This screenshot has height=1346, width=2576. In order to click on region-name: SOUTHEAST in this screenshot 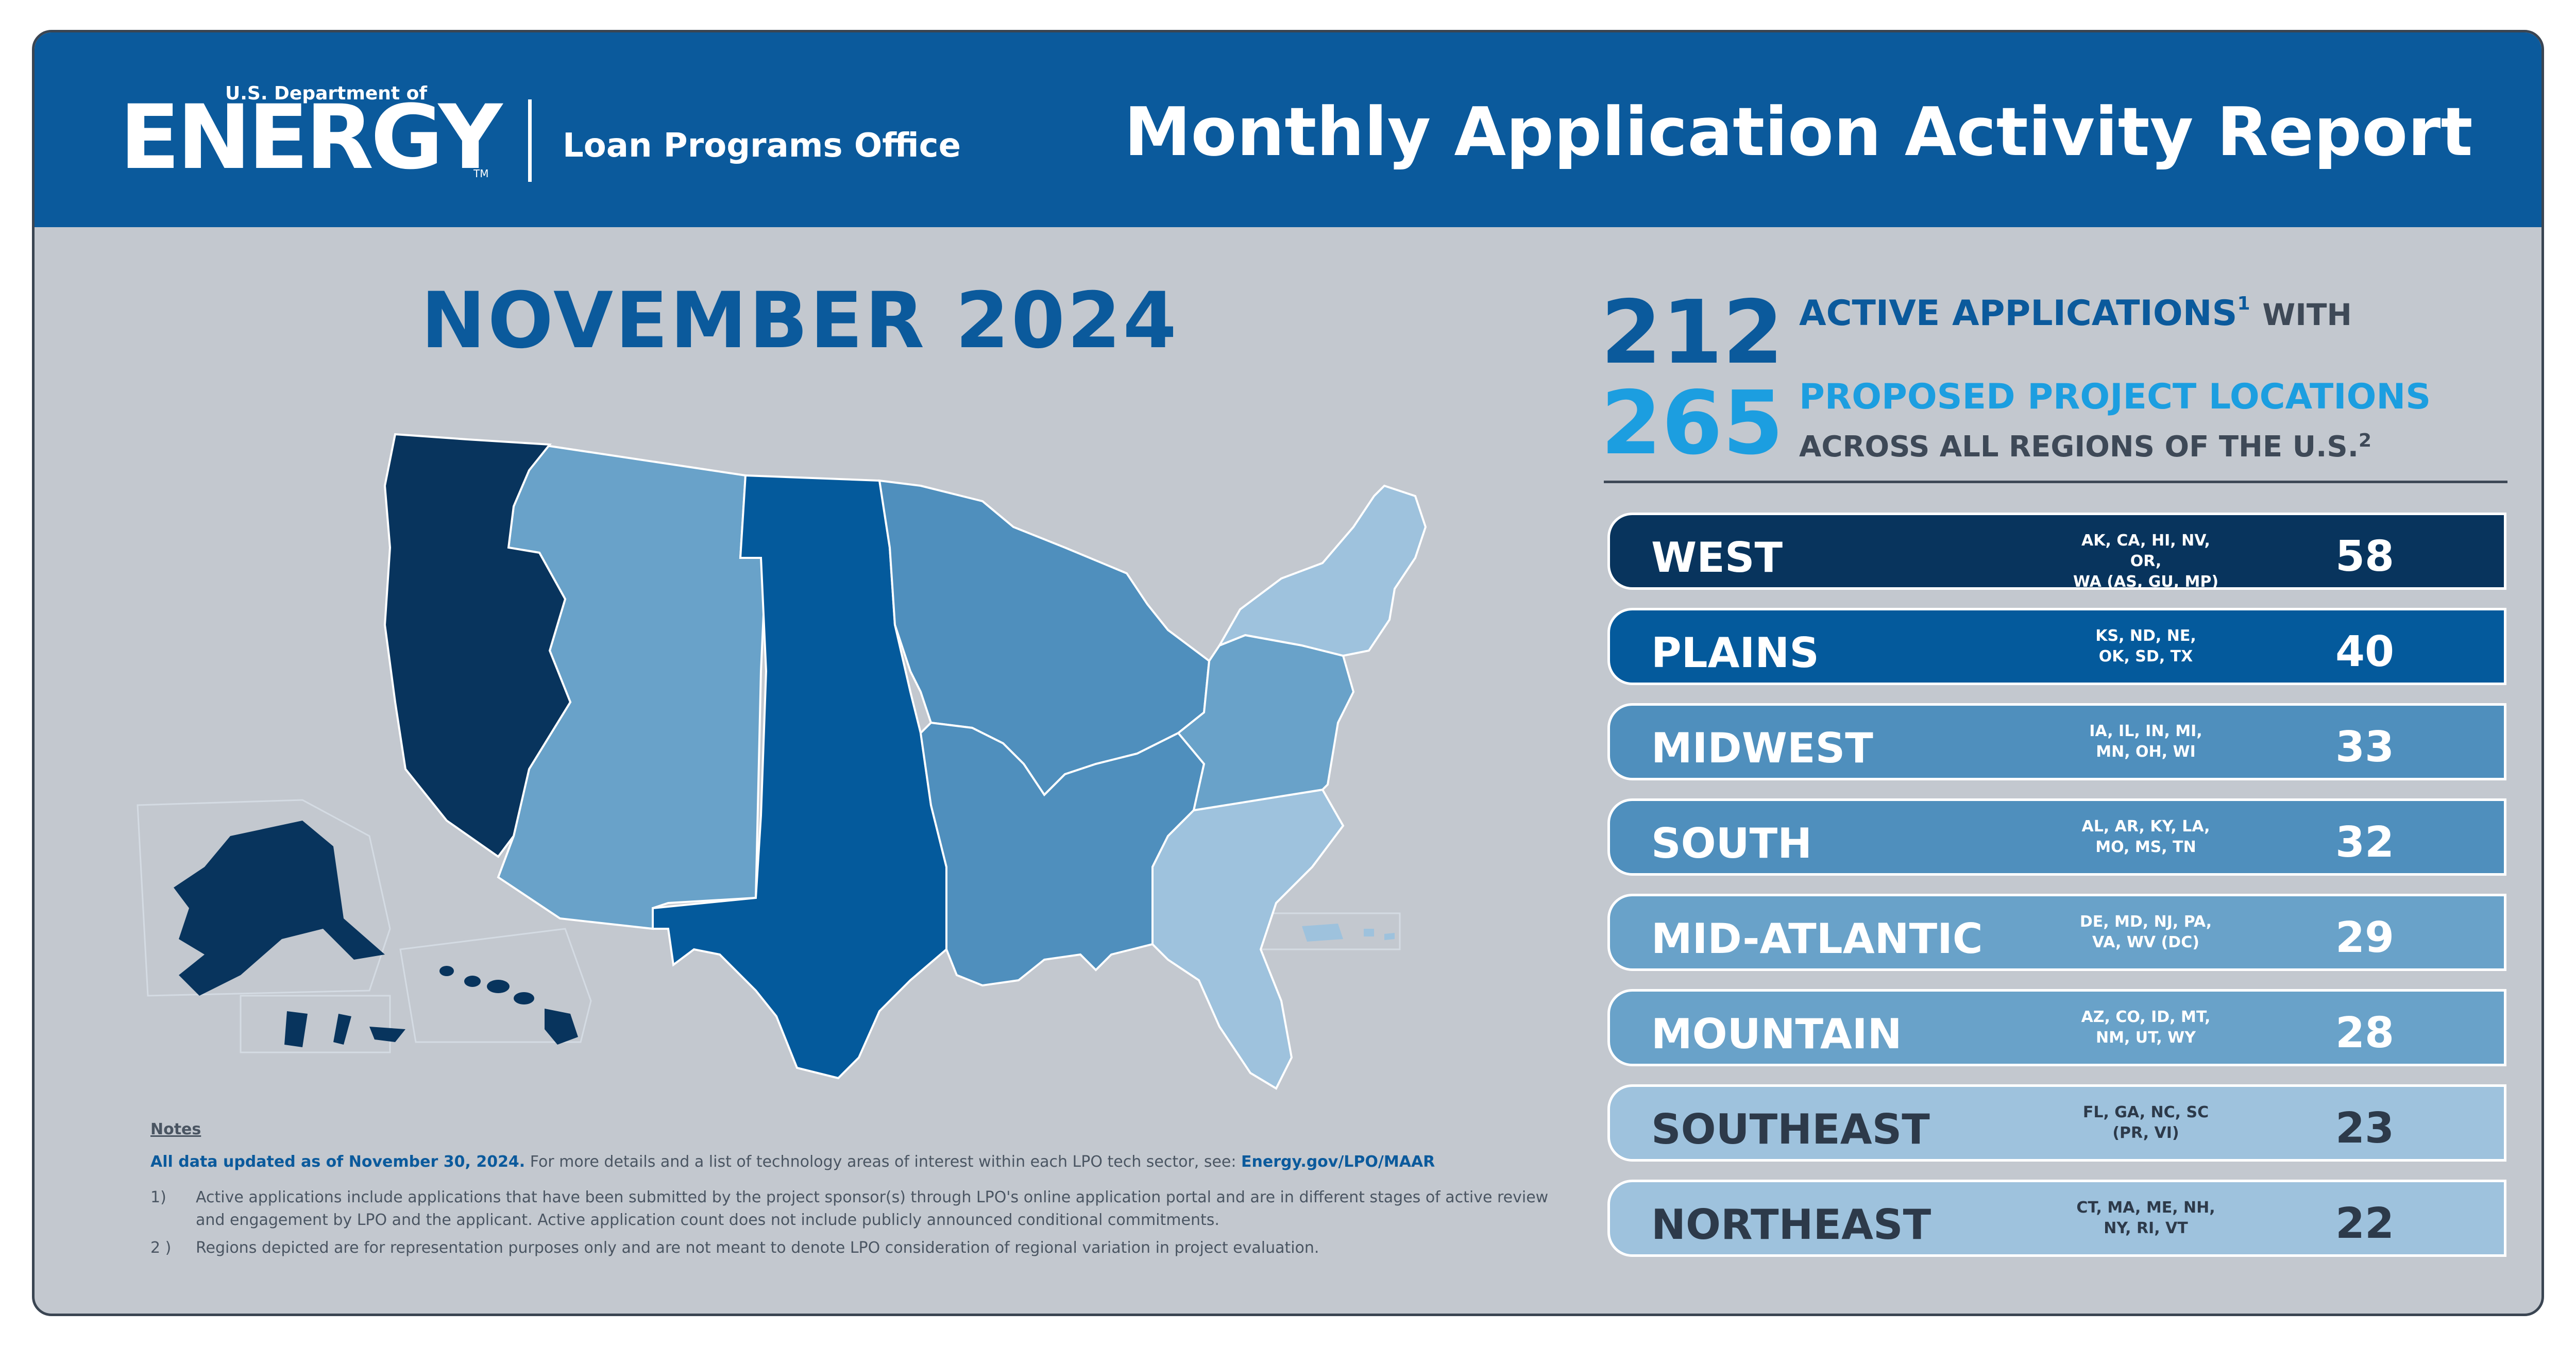, I will do `click(1790, 1129)`.